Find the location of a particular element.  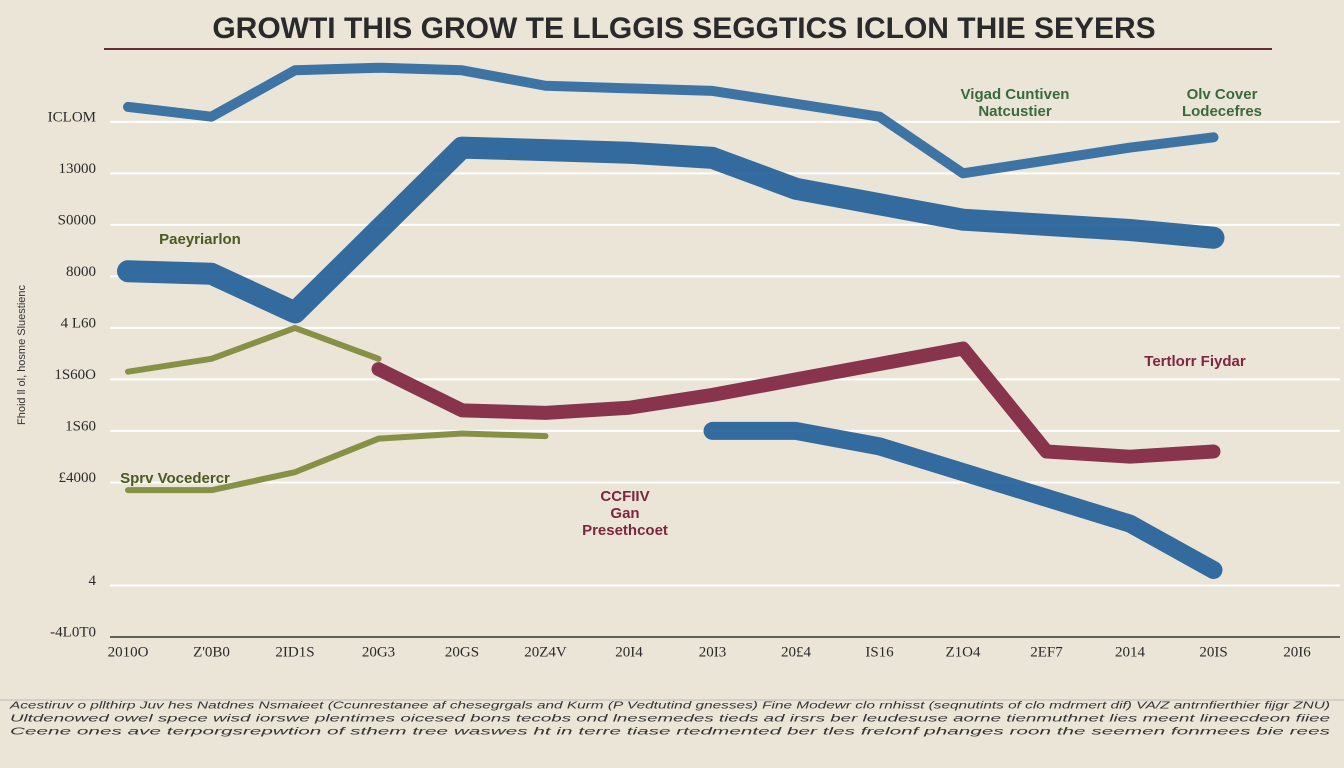

x-tick-label: 20Z4V is located at coordinates (545, 652).